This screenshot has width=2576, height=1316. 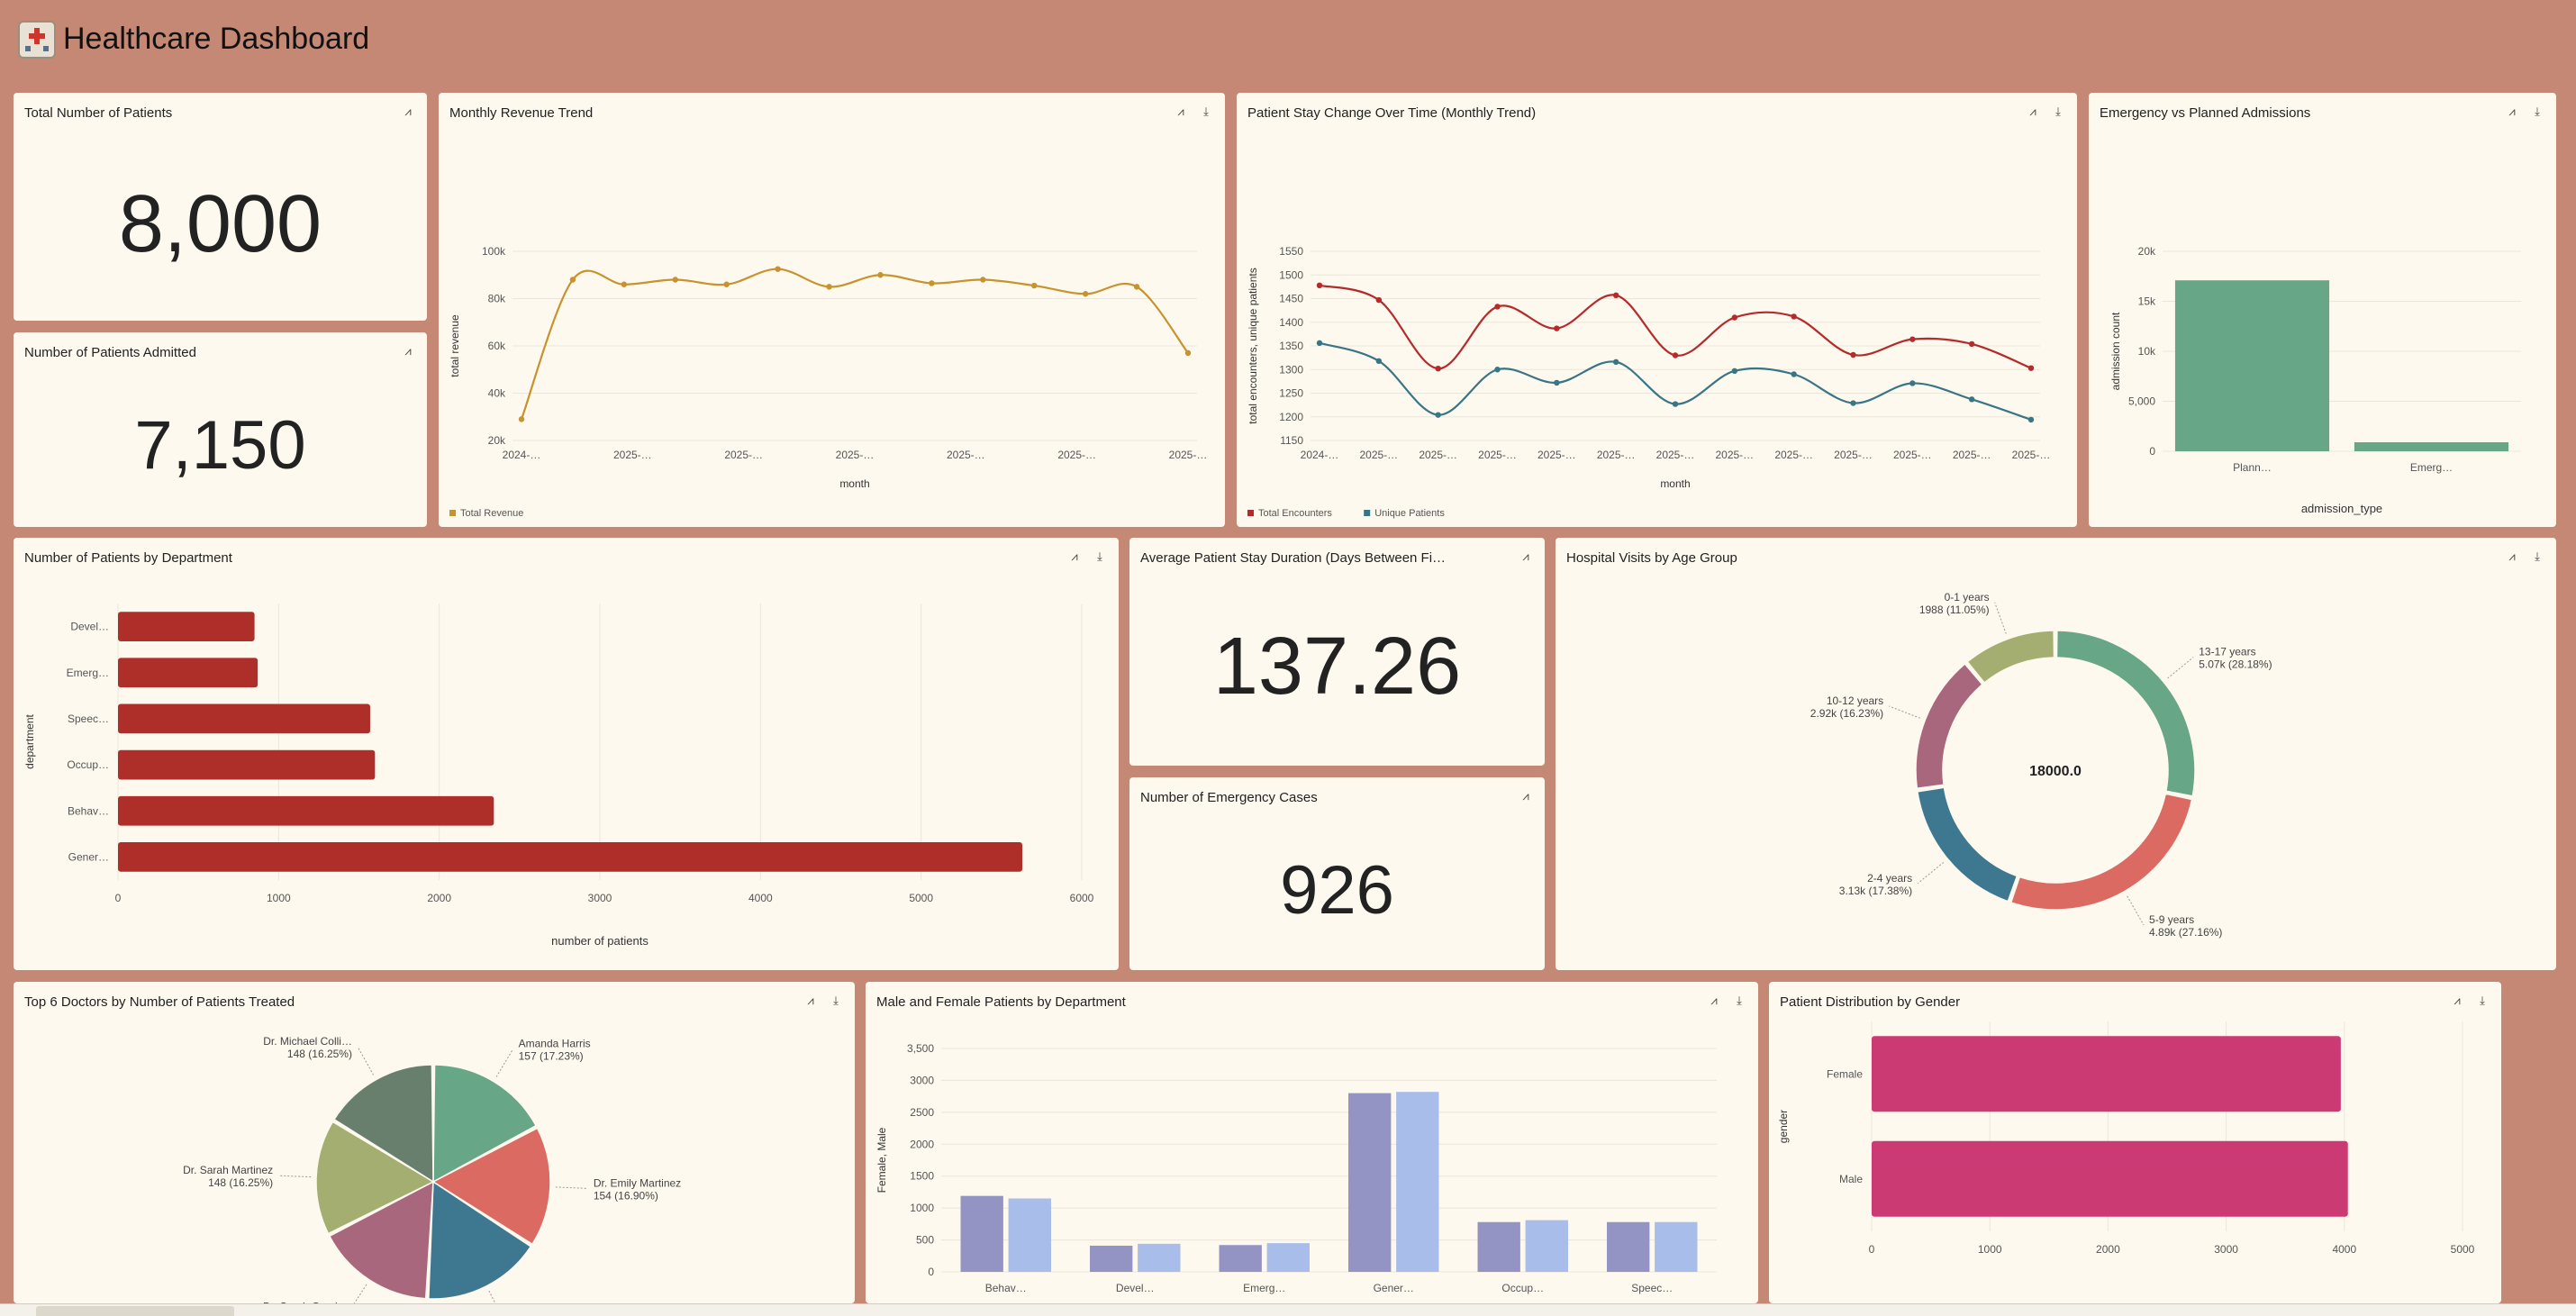 I want to click on y-tick-label: 20k, so click(x=497, y=440).